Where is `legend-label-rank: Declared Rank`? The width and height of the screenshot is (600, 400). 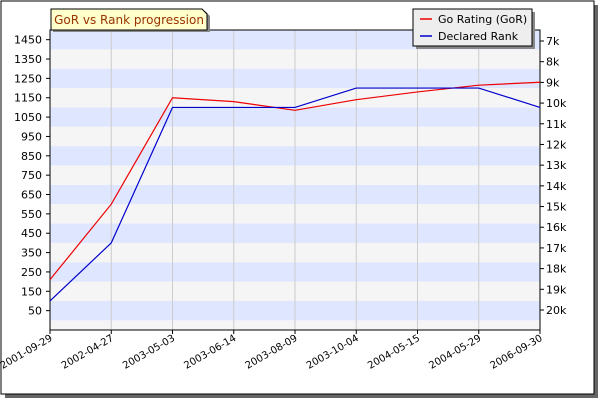
legend-label-rank: Declared Rank is located at coordinates (478, 36).